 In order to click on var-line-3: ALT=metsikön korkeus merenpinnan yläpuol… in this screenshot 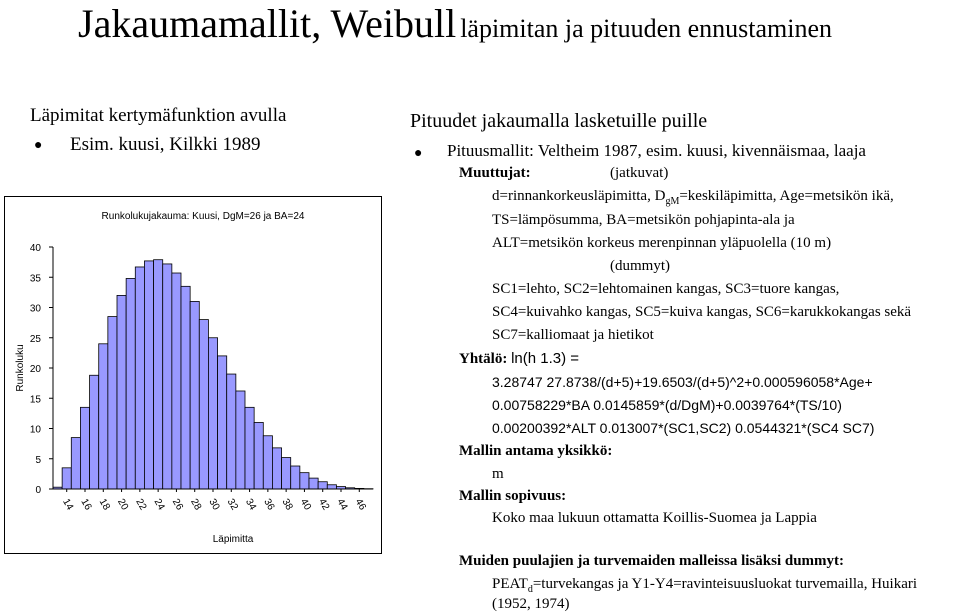, I will do `click(662, 243)`.